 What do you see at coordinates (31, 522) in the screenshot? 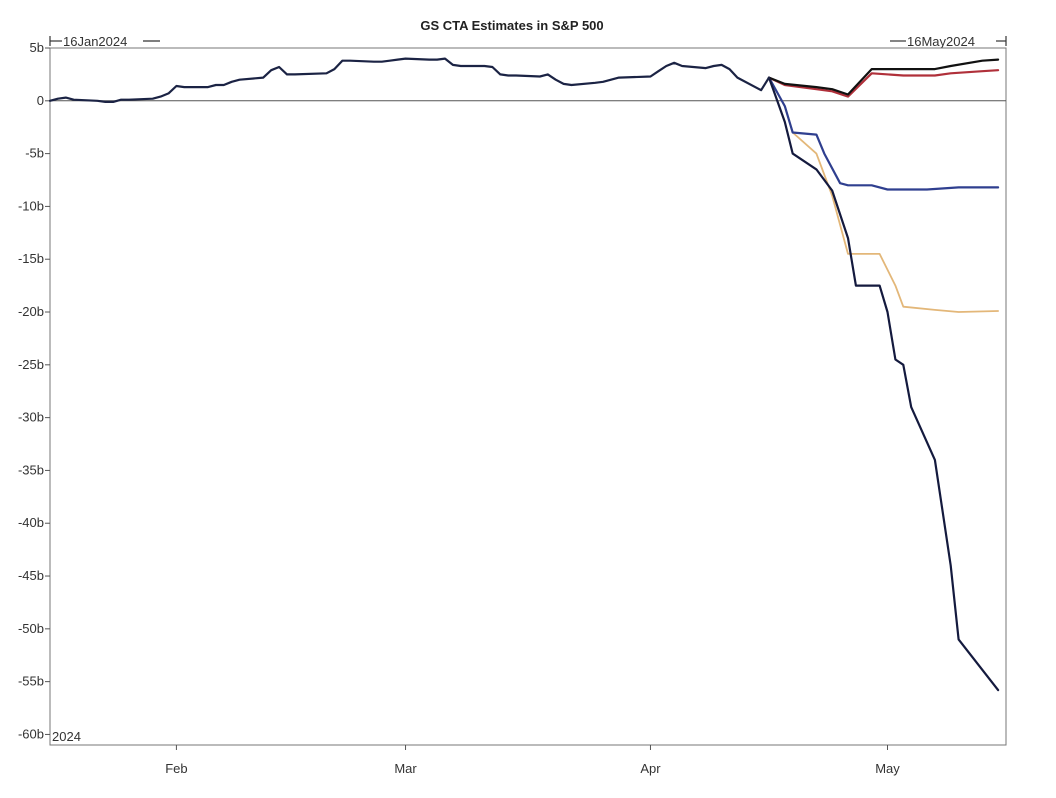
I see `y-tick-label: -40b` at bounding box center [31, 522].